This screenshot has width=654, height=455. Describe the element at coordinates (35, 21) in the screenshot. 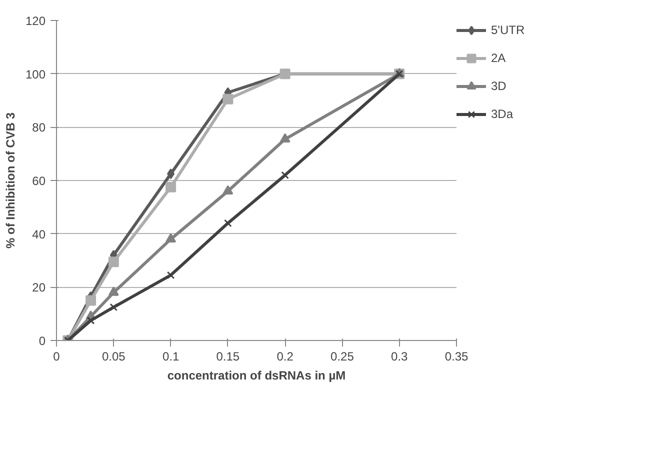

I see `y-tick-label: 120` at that location.